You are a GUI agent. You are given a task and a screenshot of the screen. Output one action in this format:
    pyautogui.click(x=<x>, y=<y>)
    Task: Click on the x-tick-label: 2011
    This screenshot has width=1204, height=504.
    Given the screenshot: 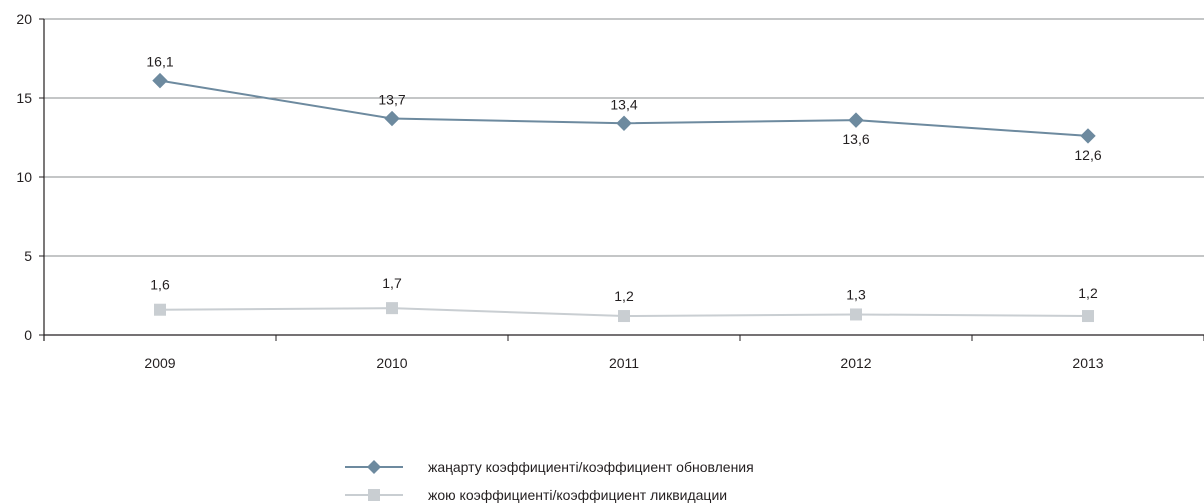 What is the action you would take?
    pyautogui.click(x=624, y=363)
    